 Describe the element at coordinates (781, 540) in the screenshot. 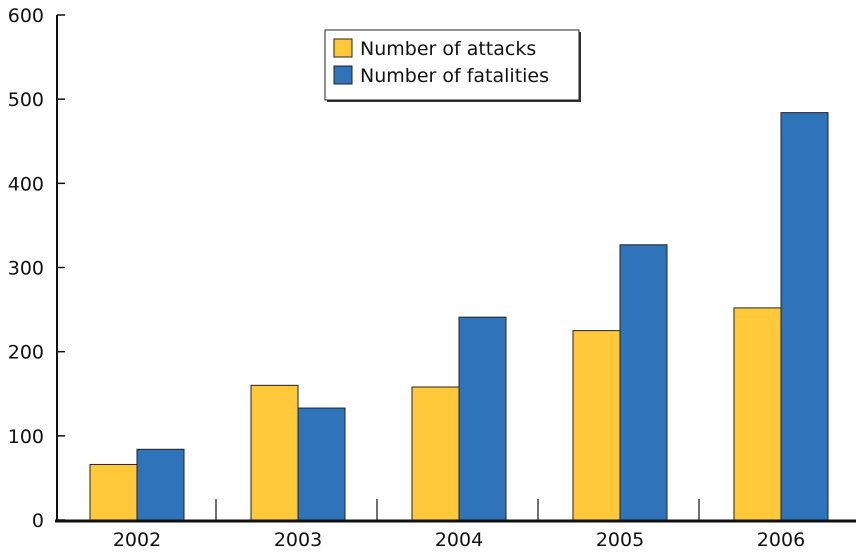

I see `x-tick-label: 2006` at that location.